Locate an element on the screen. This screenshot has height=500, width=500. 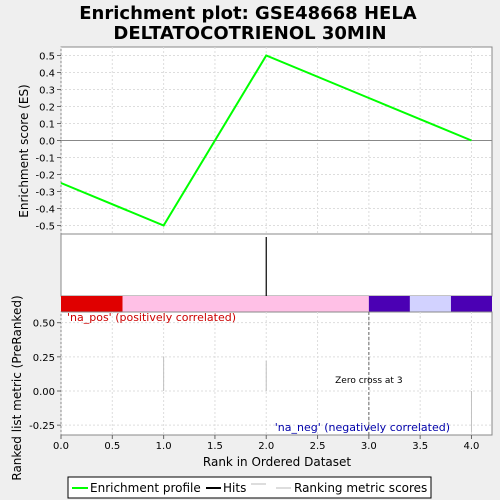
x-axis-label: Rank in Ordered Dataset is located at coordinates (277, 462).